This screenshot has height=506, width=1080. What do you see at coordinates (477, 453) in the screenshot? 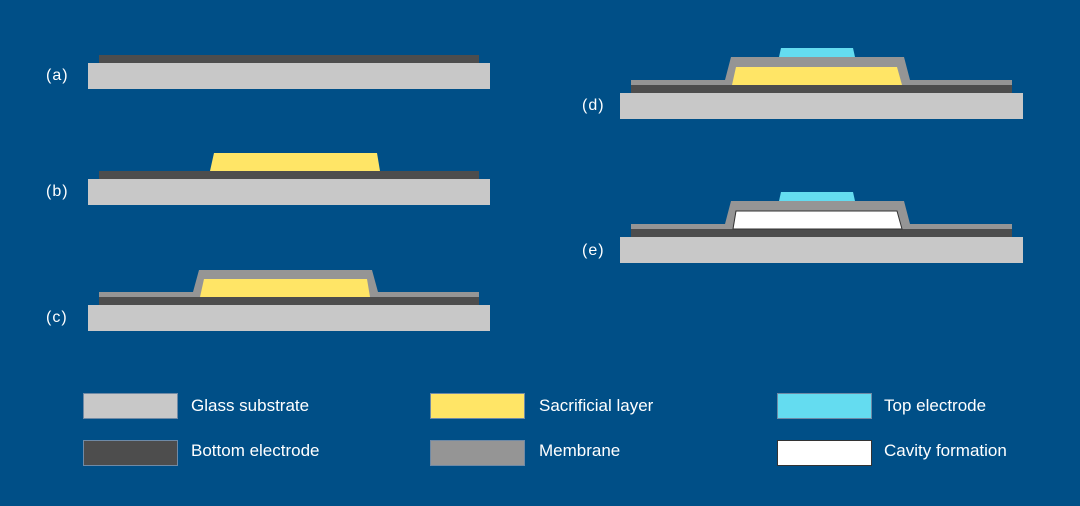
I see `legend-swatch-membrane` at bounding box center [477, 453].